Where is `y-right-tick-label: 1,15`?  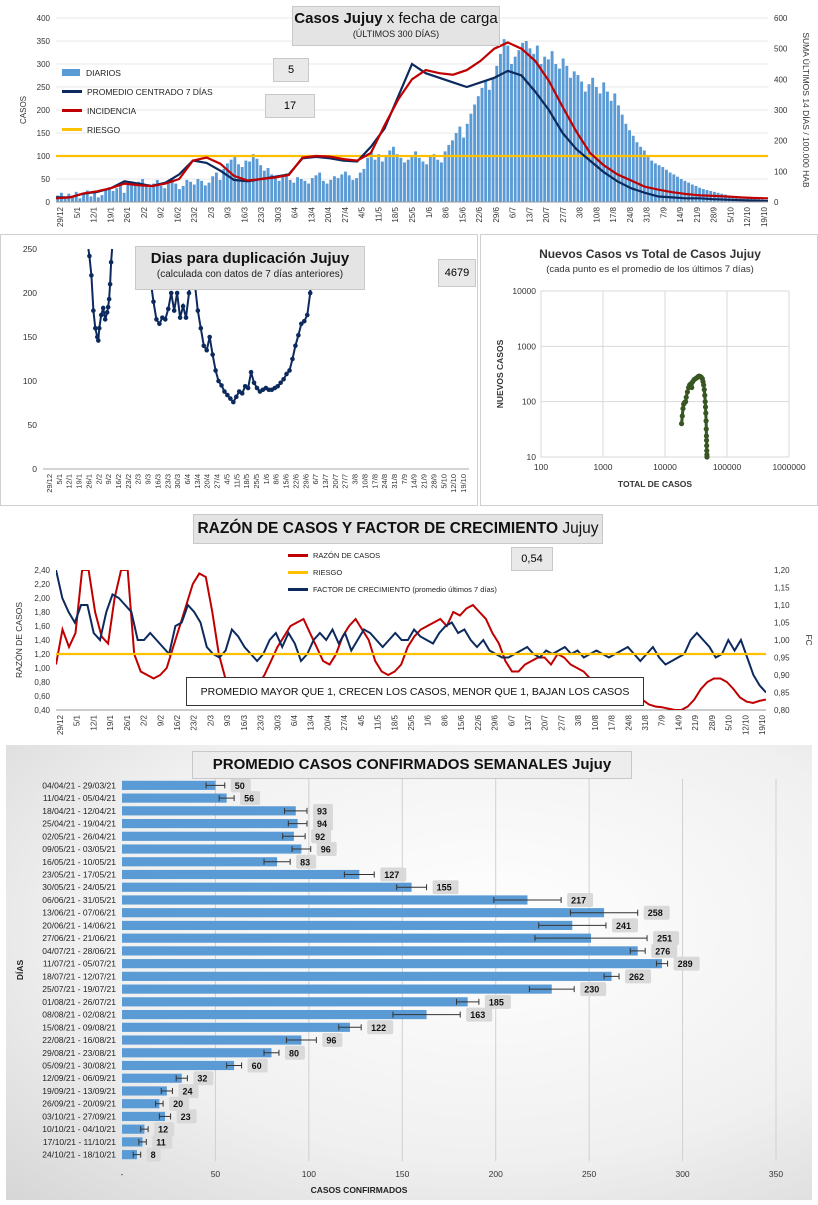
y-right-tick-label: 1,15 is located at coordinates (782, 588).